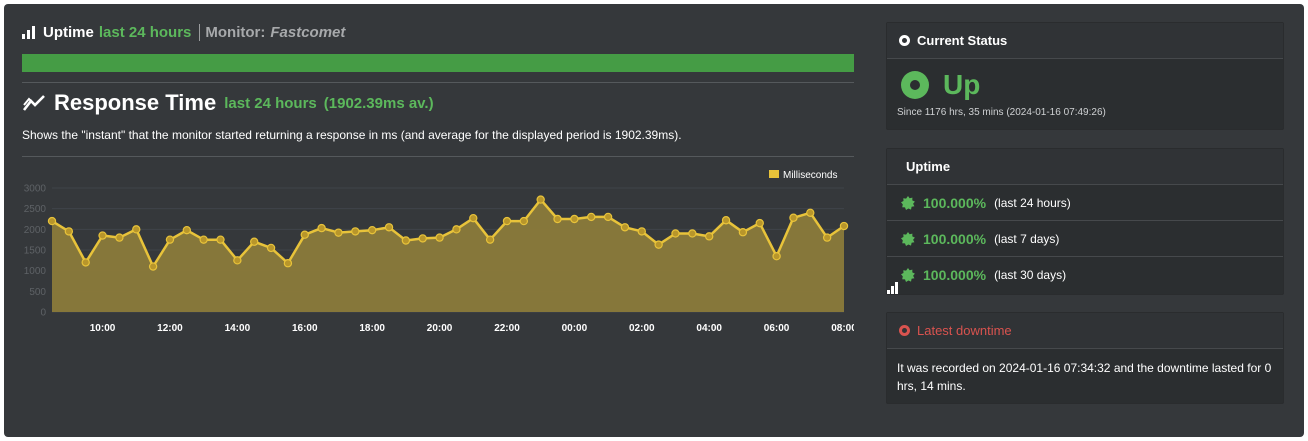  What do you see at coordinates (270, 103) in the screenshot?
I see `response-time-period: last 24 hours` at bounding box center [270, 103].